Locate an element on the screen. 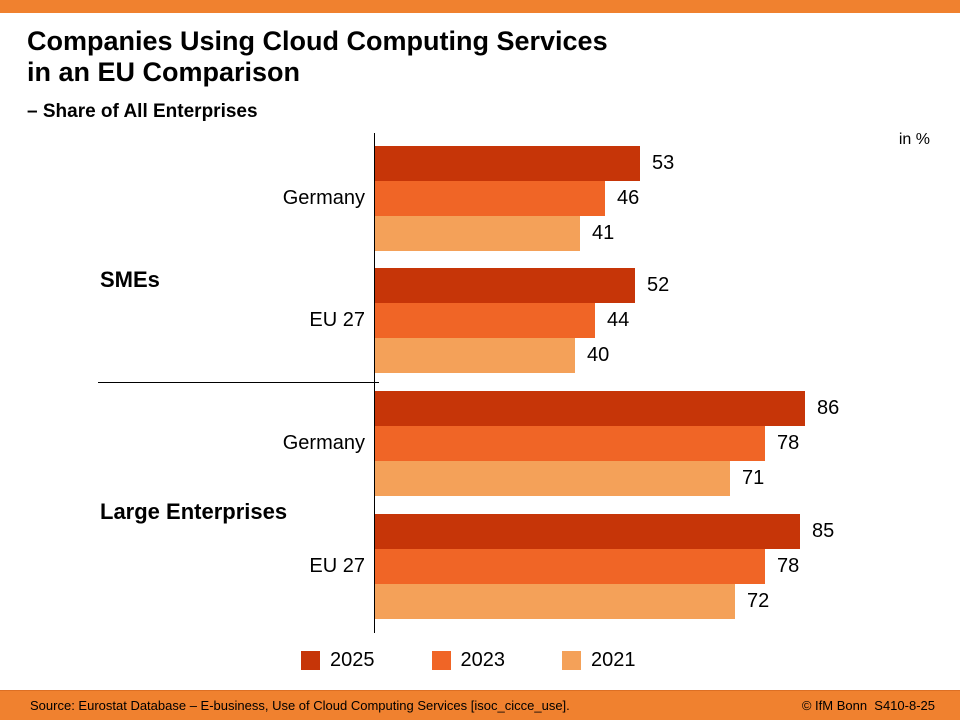 This screenshot has width=960, height=720. page-title-line2: in an EU Comparison is located at coordinates (164, 72).